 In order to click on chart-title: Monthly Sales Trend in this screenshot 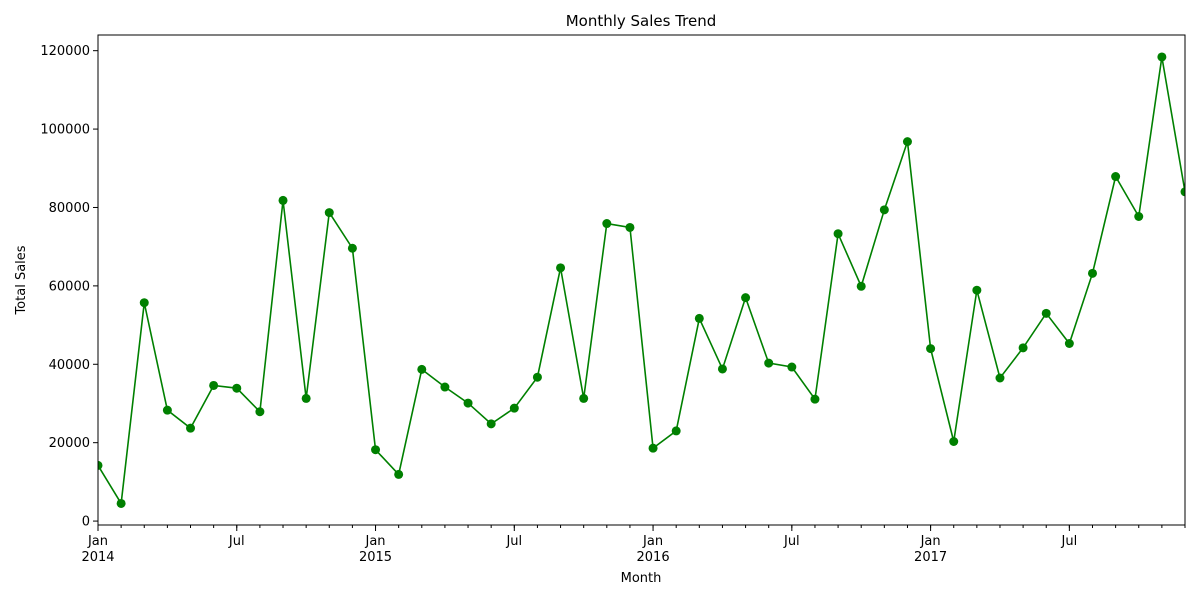, I will do `click(641, 21)`.